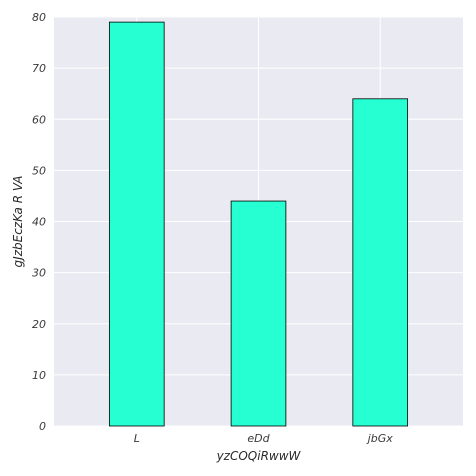 Image resolution: width=476 pixels, height=476 pixels. What do you see at coordinates (258, 438) in the screenshot?
I see `x-tick-label: eDd` at bounding box center [258, 438].